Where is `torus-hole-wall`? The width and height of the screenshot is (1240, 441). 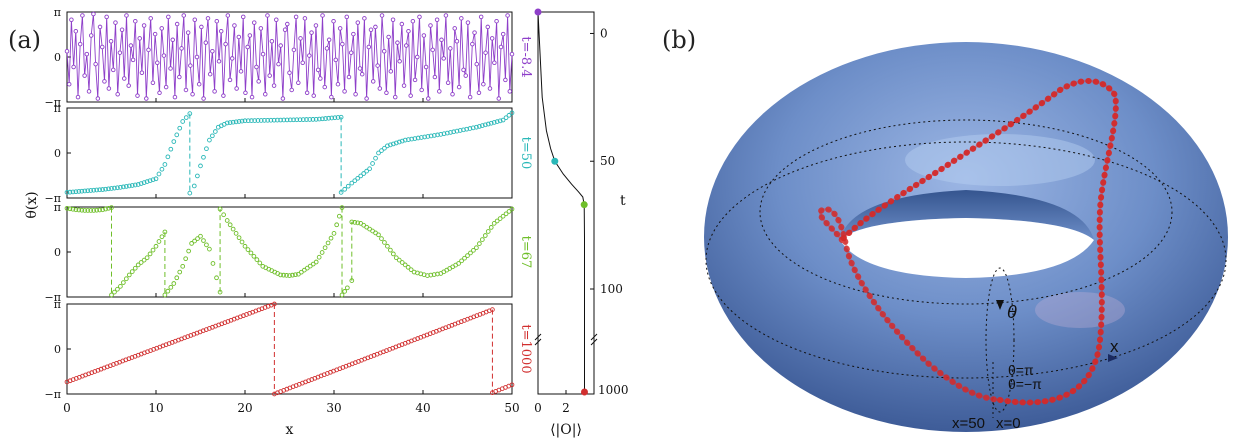
torus-hole-wall is located at coordinates (967, 215).